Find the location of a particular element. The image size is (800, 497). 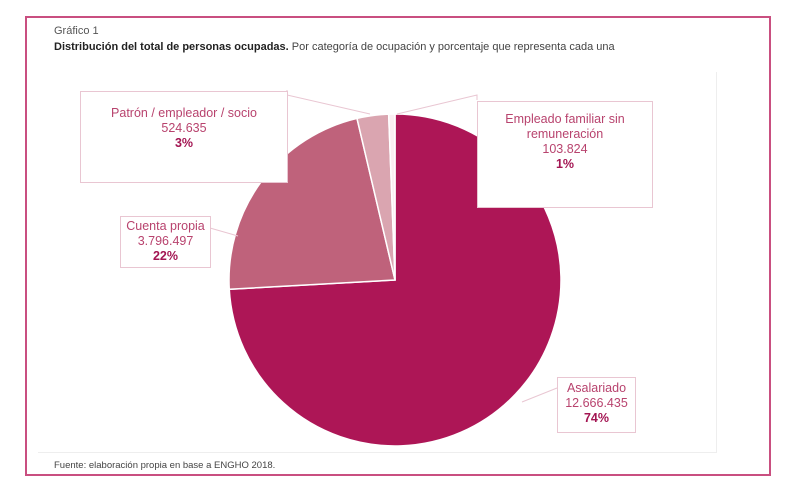

slice-percent: 1% is located at coordinates (565, 164).